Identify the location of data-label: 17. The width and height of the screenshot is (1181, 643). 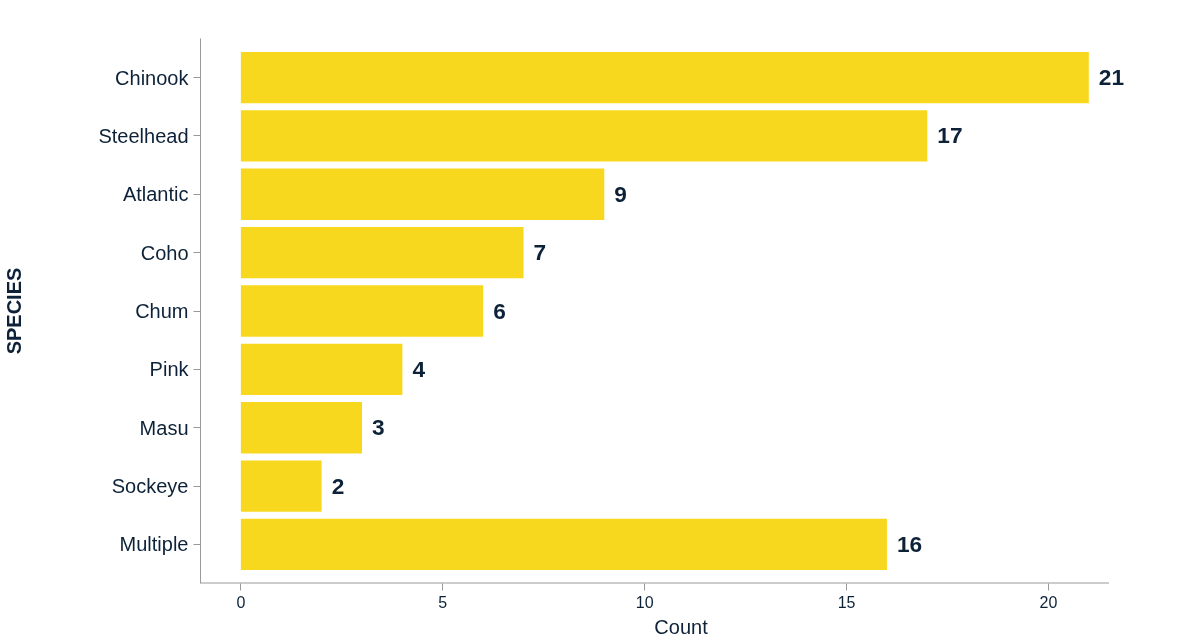
(950, 135).